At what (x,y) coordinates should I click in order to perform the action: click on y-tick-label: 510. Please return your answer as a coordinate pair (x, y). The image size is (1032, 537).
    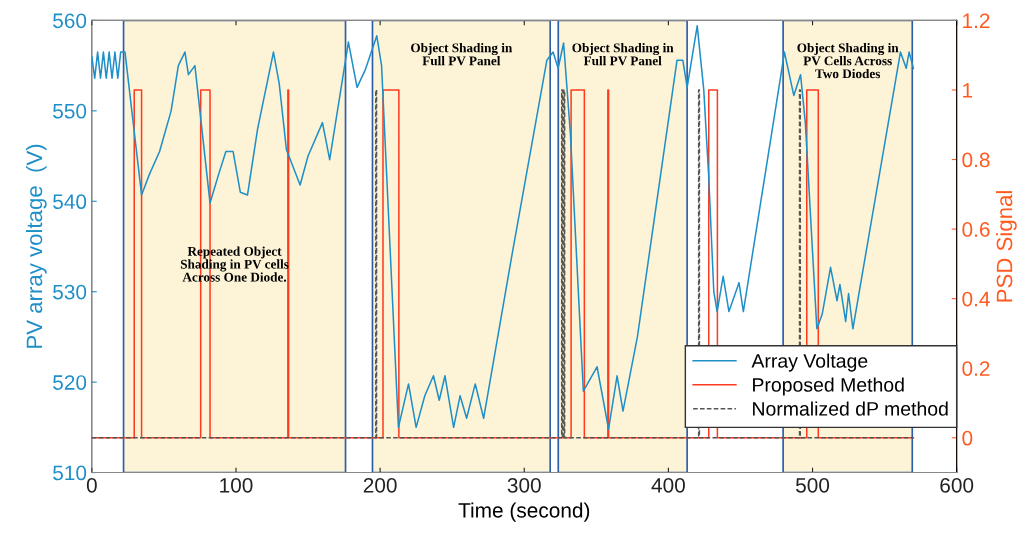
    Looking at the image, I should click on (70, 473).